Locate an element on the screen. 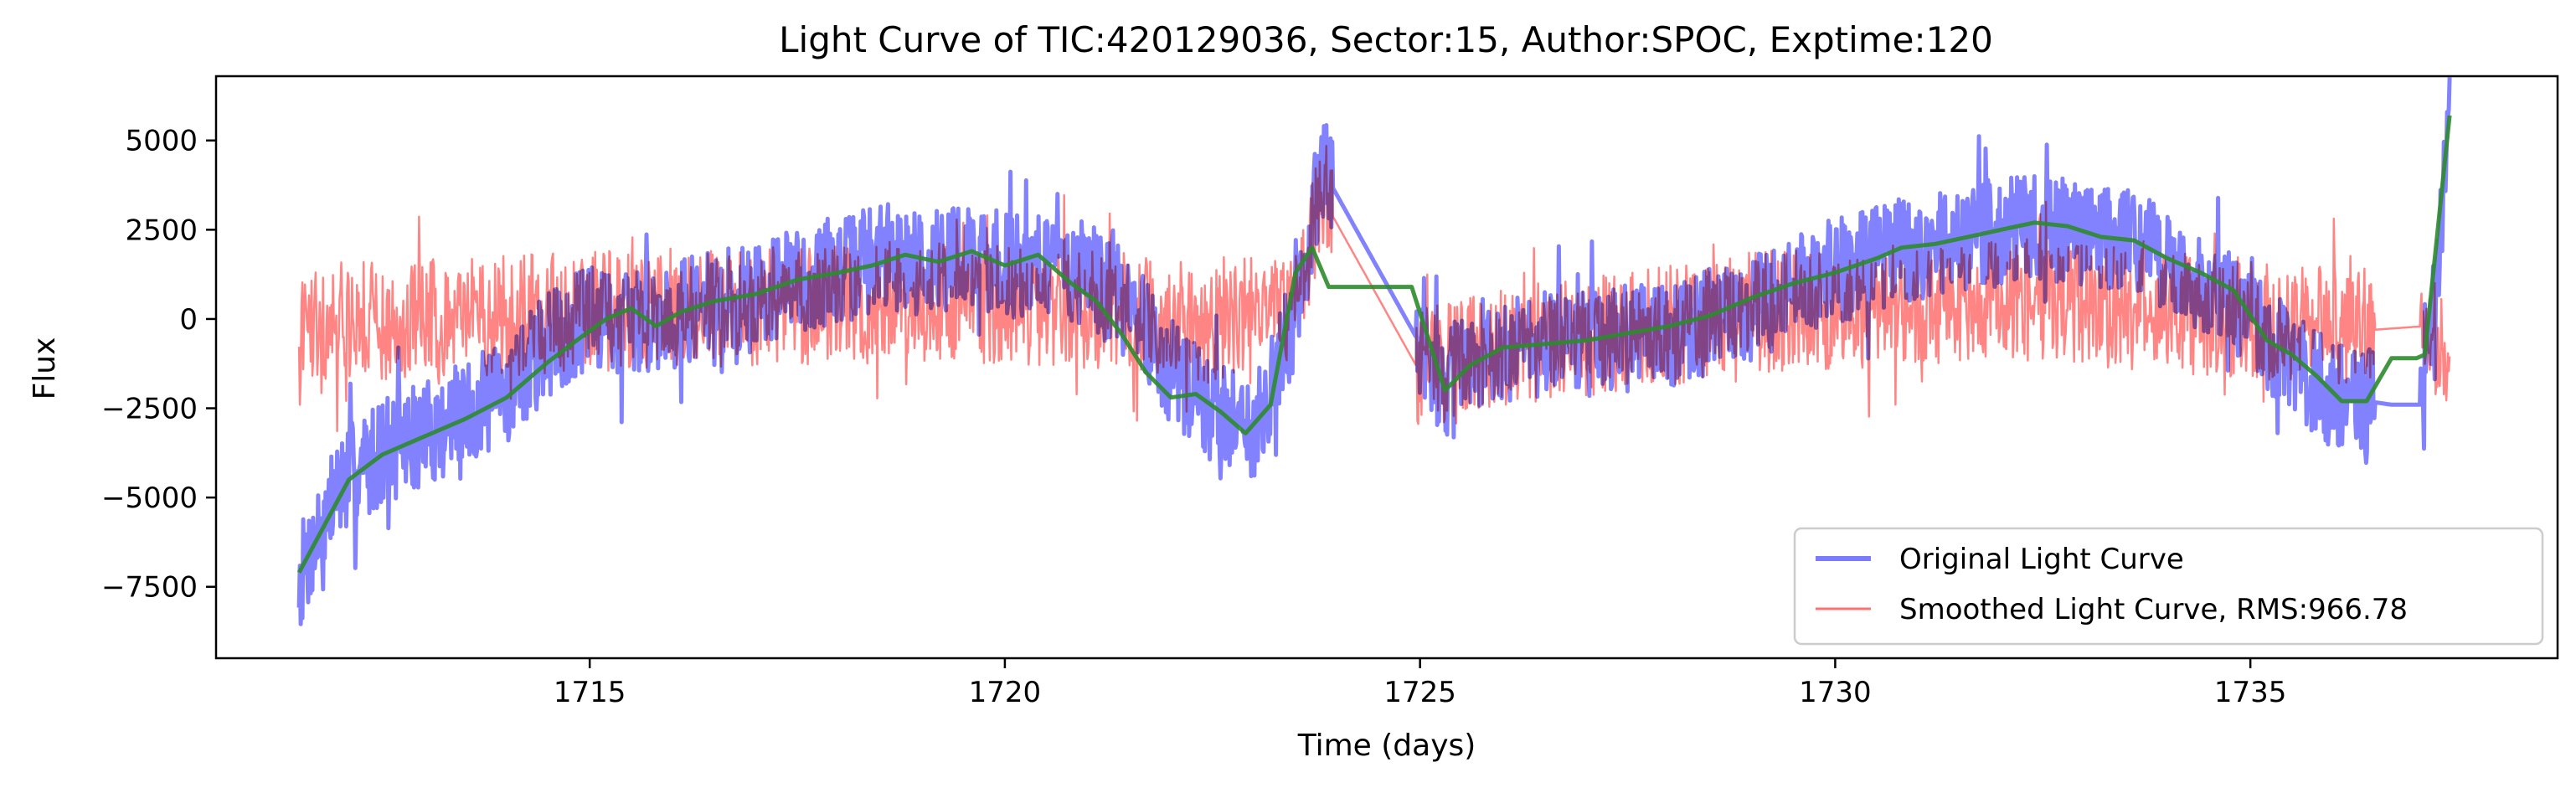 Image resolution: width=2576 pixels, height=788 pixels. x-tick-label: 1715 is located at coordinates (590, 692).